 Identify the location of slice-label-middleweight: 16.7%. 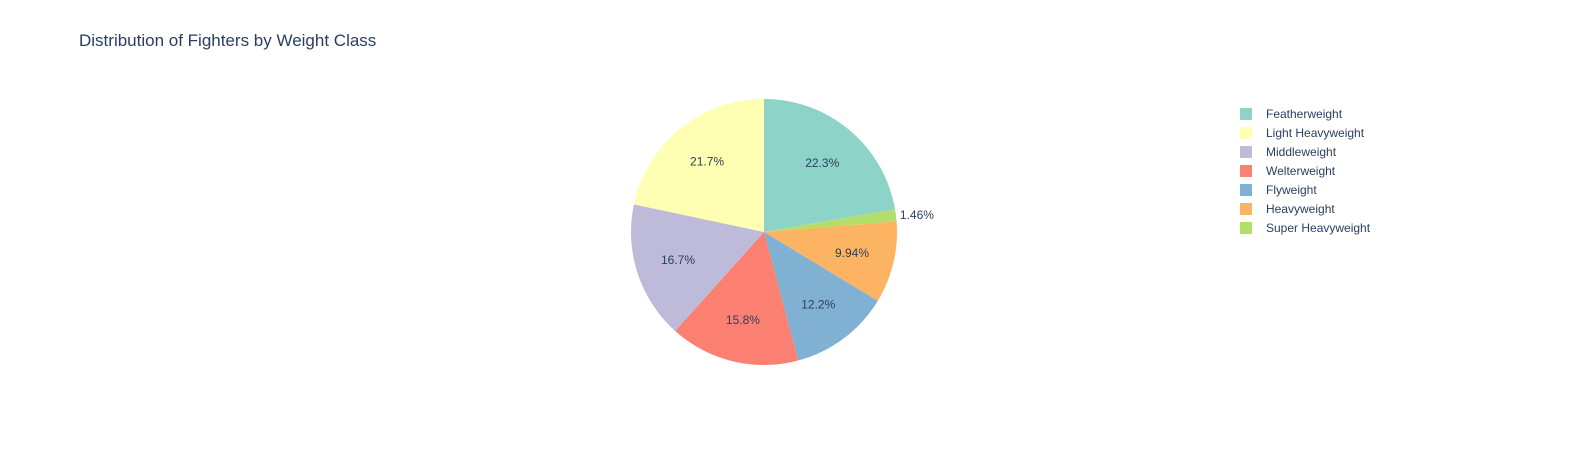
(678, 260).